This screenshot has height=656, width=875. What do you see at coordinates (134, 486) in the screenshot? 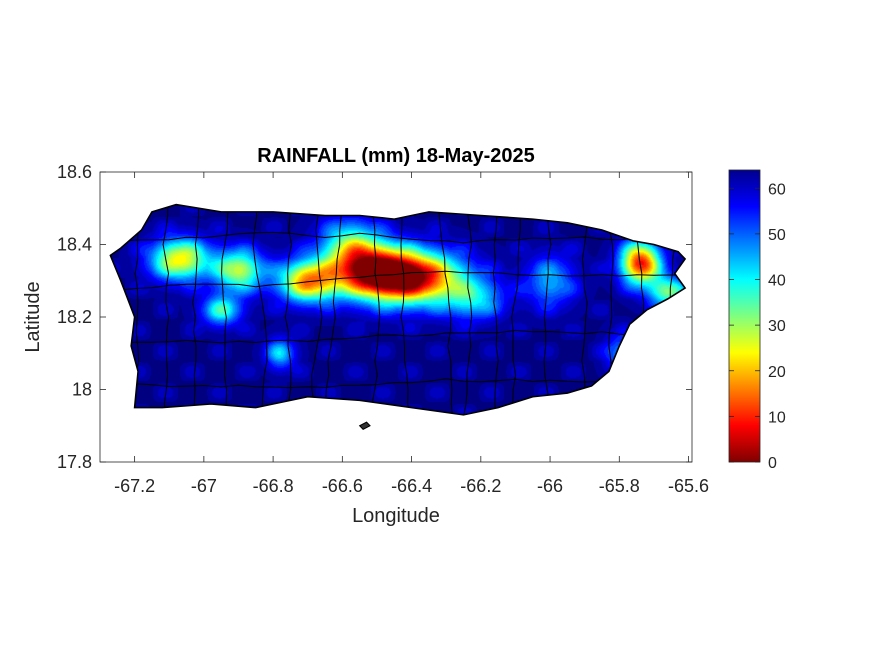
I see `x-tick-label: -67.2` at bounding box center [134, 486].